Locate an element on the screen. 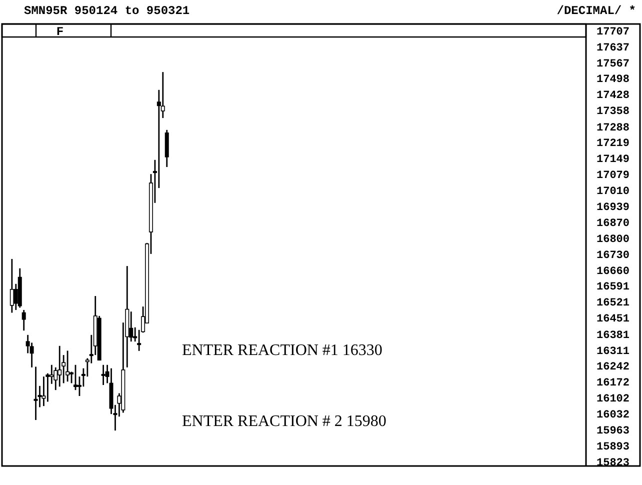 The width and height of the screenshot is (642, 485). y-tick-label: 17149 is located at coordinates (613, 160).